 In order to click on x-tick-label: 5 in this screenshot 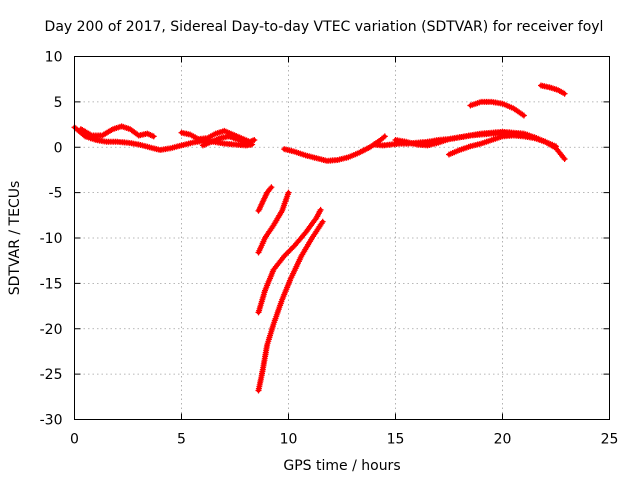, I will do `click(181, 440)`.